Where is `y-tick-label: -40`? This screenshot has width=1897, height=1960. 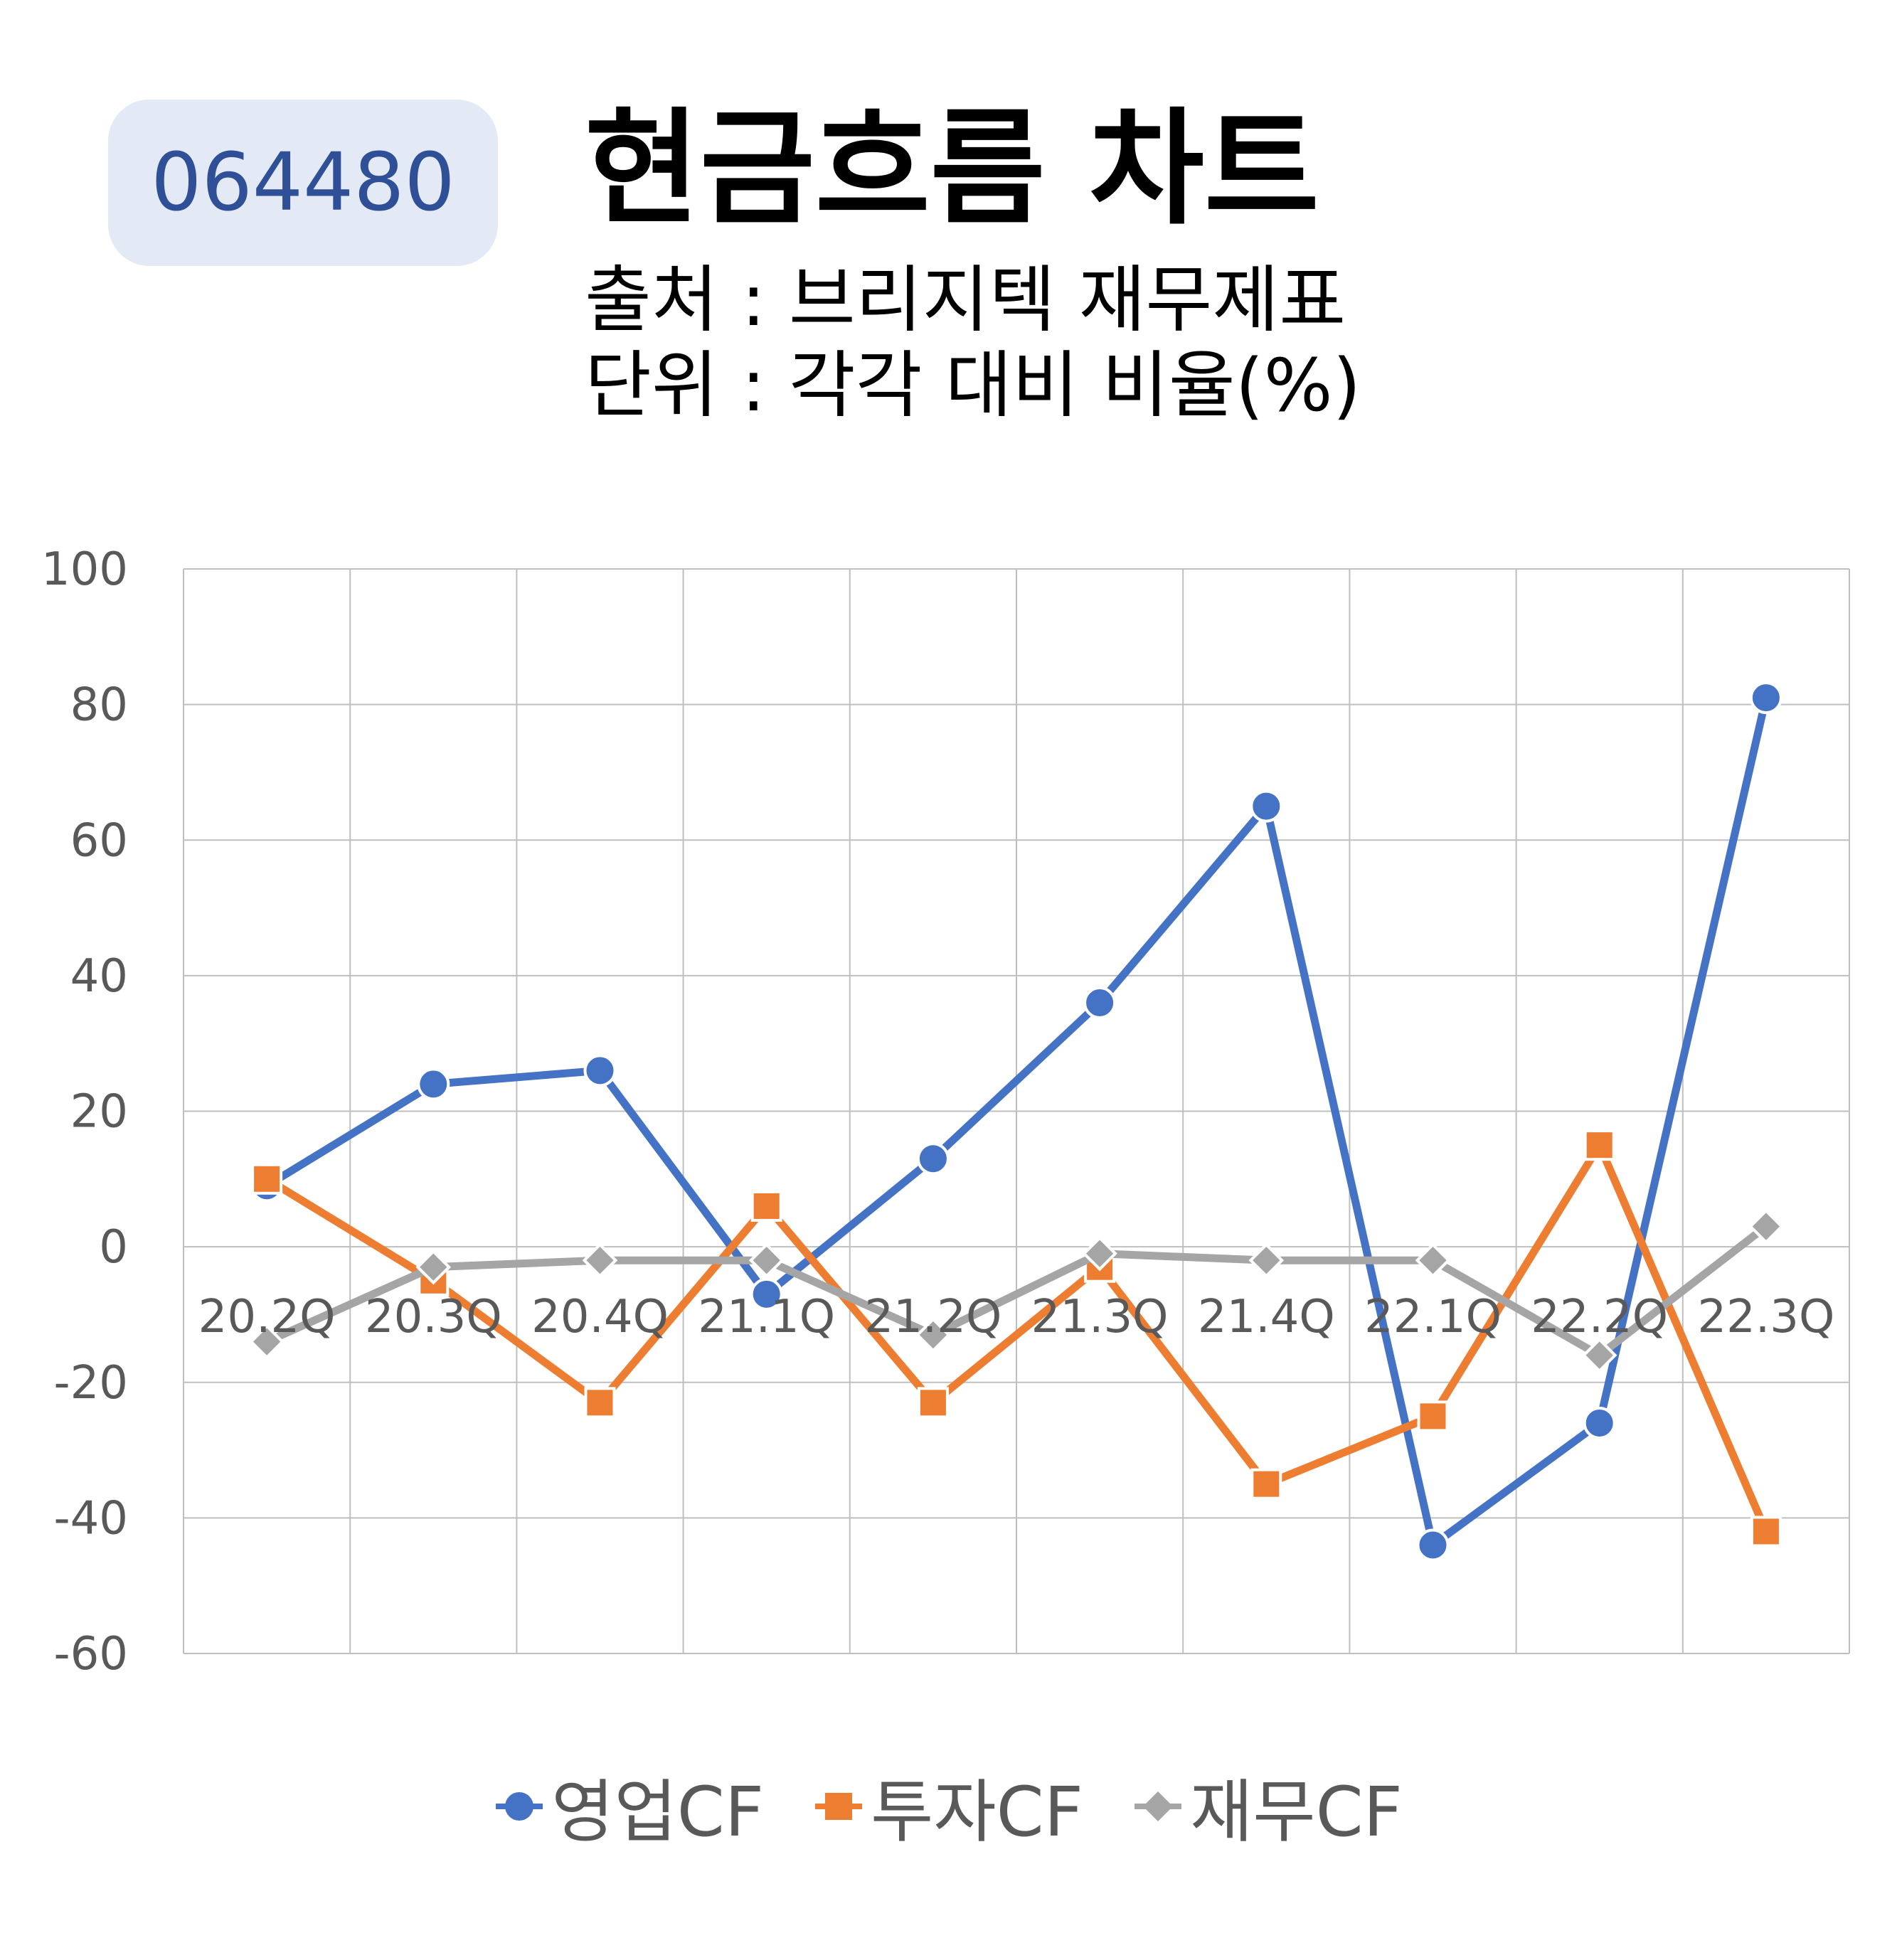
y-tick-label: -40 is located at coordinates (90, 1518).